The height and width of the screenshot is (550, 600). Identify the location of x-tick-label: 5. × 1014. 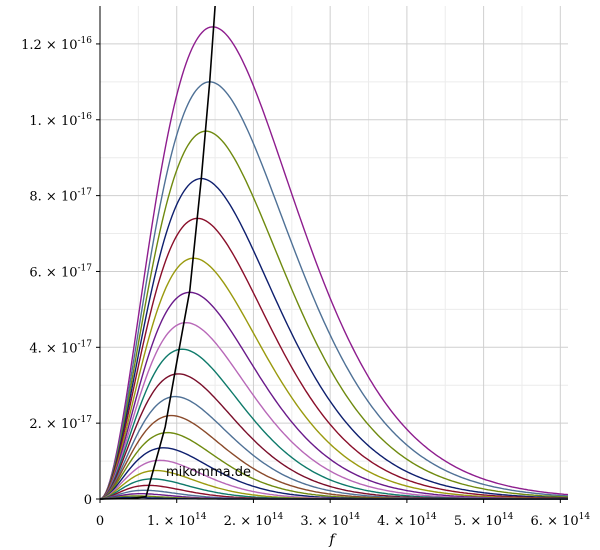
(484, 520).